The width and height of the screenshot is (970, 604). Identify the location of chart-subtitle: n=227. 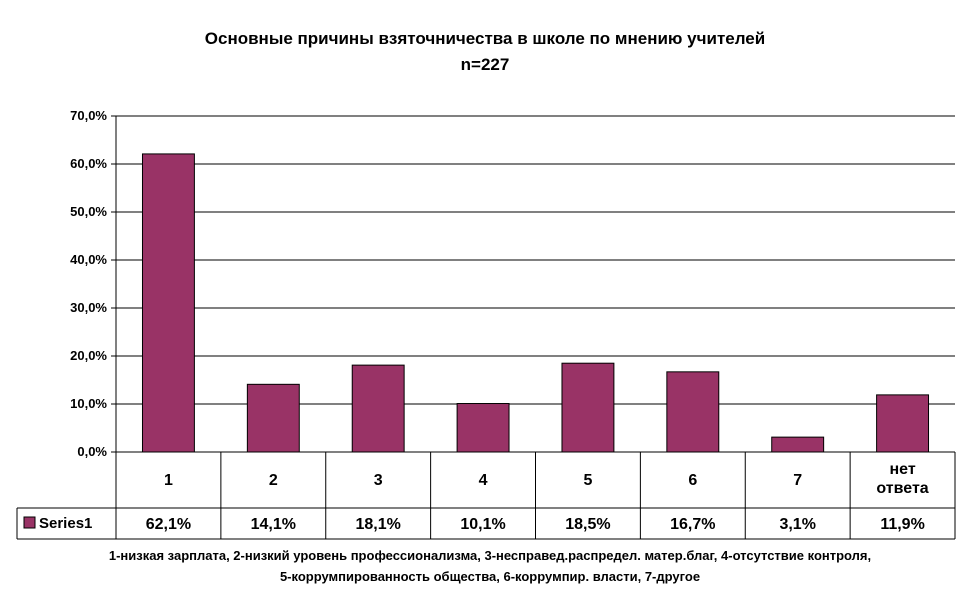
(485, 64).